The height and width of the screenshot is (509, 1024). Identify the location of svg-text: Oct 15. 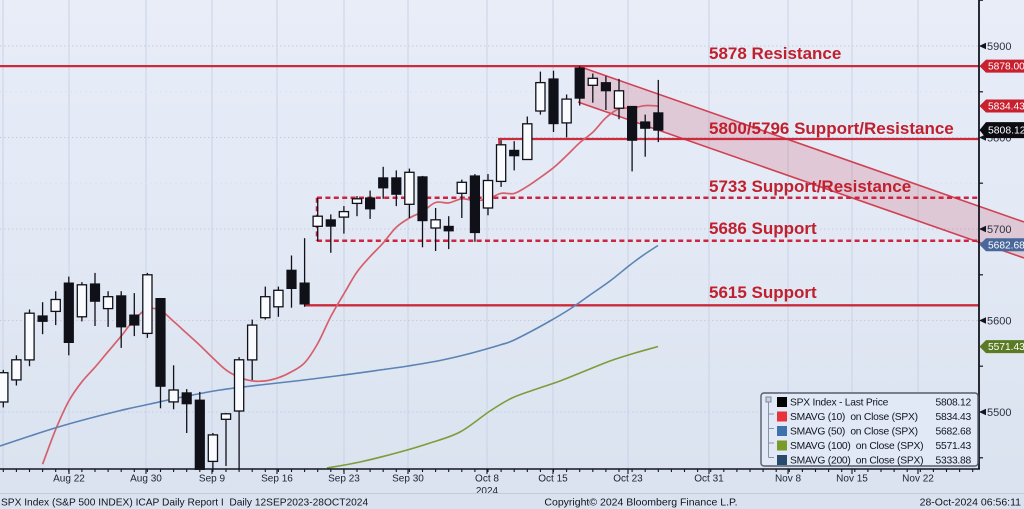
(553, 479).